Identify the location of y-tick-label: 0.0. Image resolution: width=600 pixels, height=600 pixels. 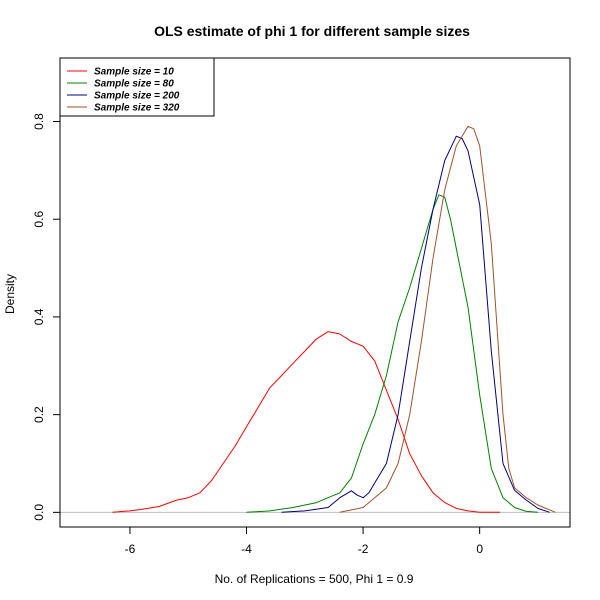
(39, 512).